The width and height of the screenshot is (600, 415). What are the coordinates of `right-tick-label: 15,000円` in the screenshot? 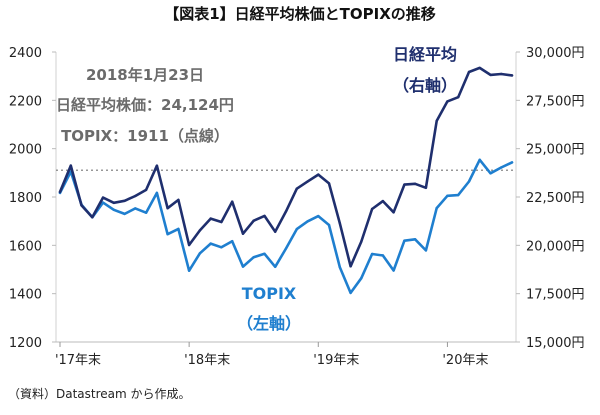 It's located at (555, 343).